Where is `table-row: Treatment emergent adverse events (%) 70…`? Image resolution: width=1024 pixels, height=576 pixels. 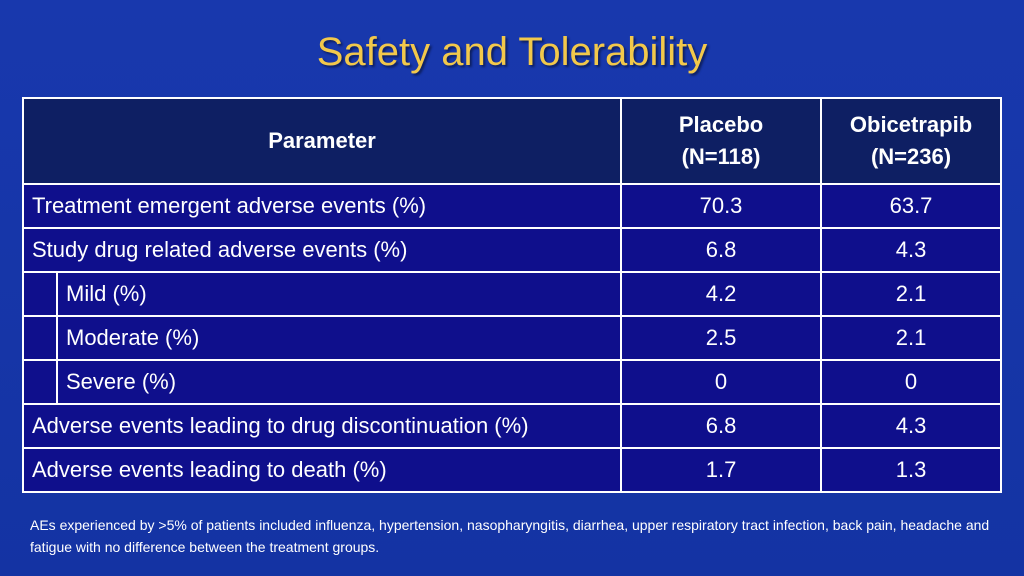
table-row: Treatment emergent adverse events (%) 70… is located at coordinates (512, 206).